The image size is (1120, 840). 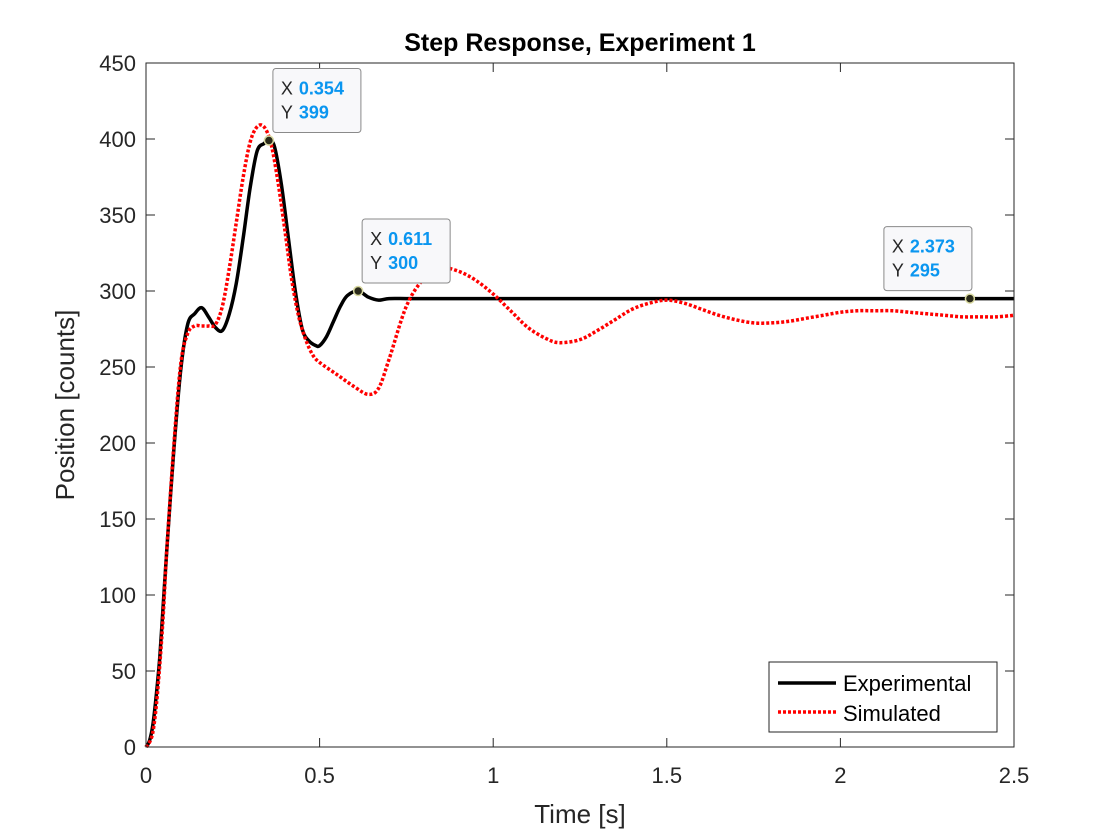 What do you see at coordinates (117, 595) in the screenshot?
I see `y-tick-label: 100` at bounding box center [117, 595].